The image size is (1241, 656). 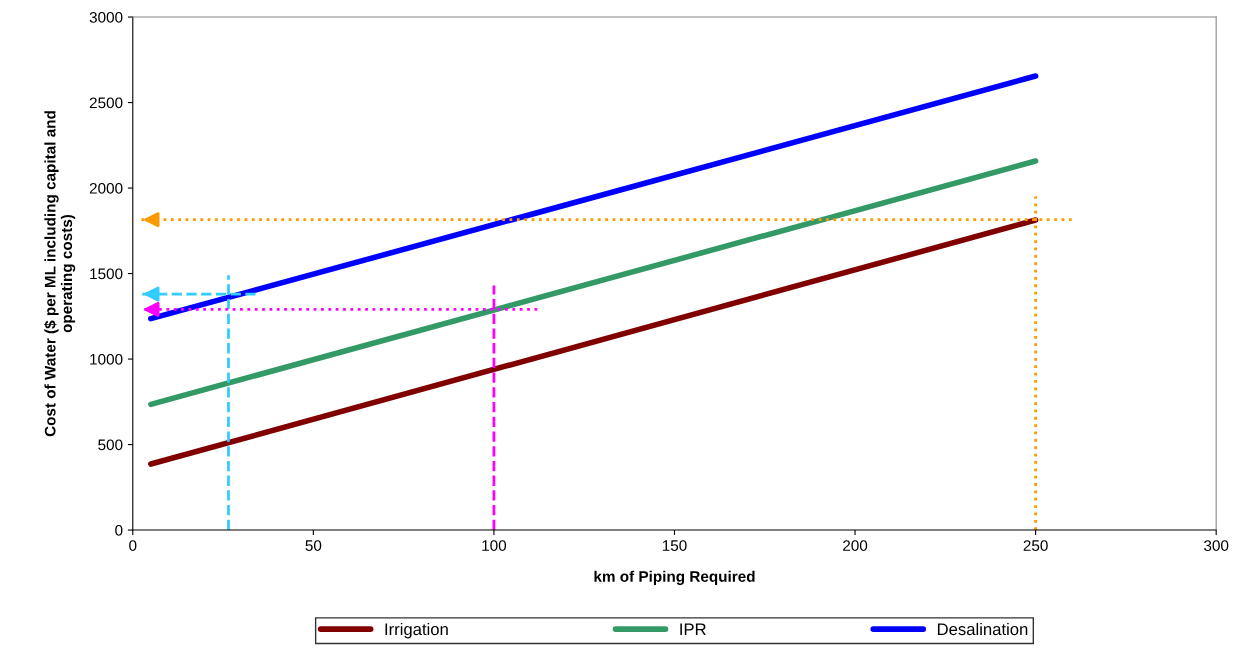 I want to click on legend-label: IPR, so click(x=693, y=629).